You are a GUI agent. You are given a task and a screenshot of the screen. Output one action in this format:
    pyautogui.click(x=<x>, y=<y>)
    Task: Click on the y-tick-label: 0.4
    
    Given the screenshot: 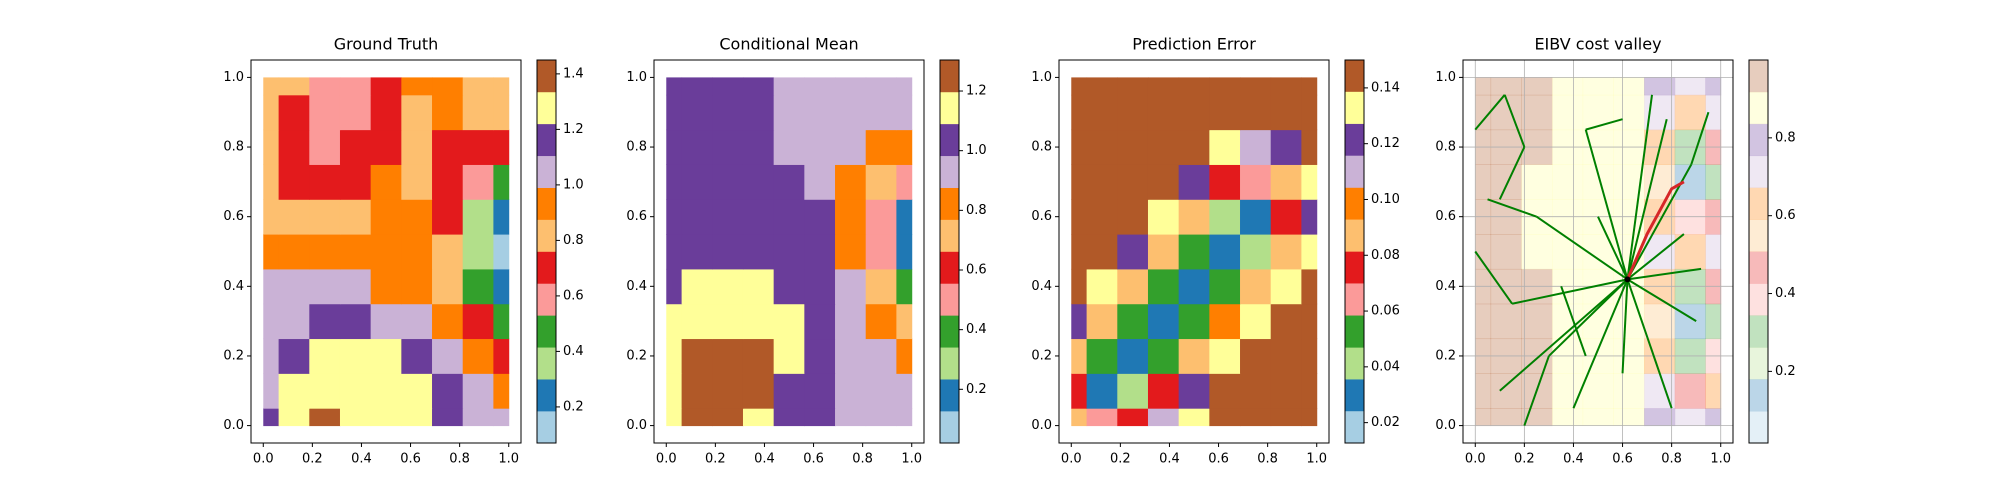 What is the action you would take?
    pyautogui.click(x=636, y=286)
    